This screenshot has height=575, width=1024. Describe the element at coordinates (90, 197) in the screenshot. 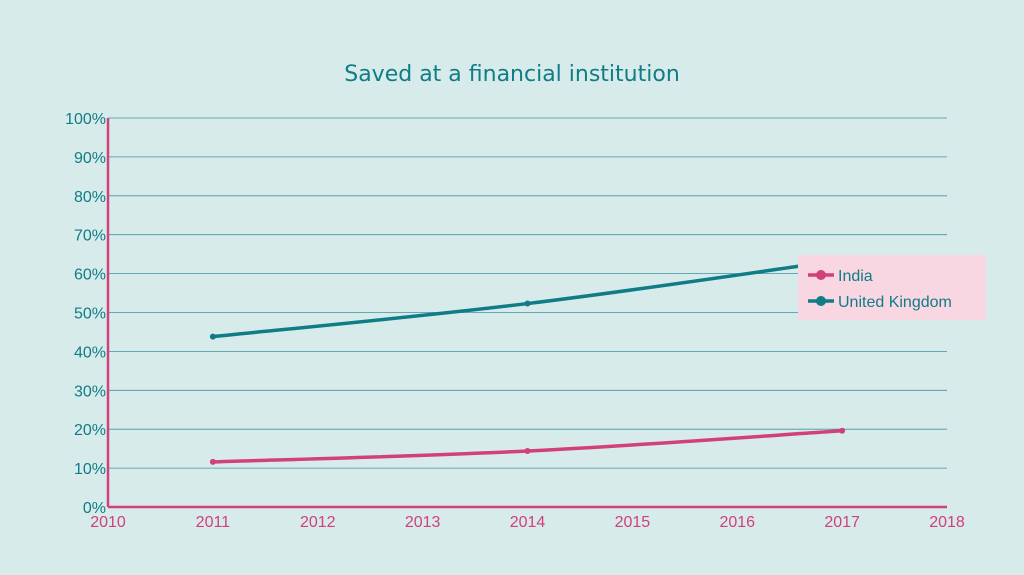

I see `y-tick-label: 80%` at that location.